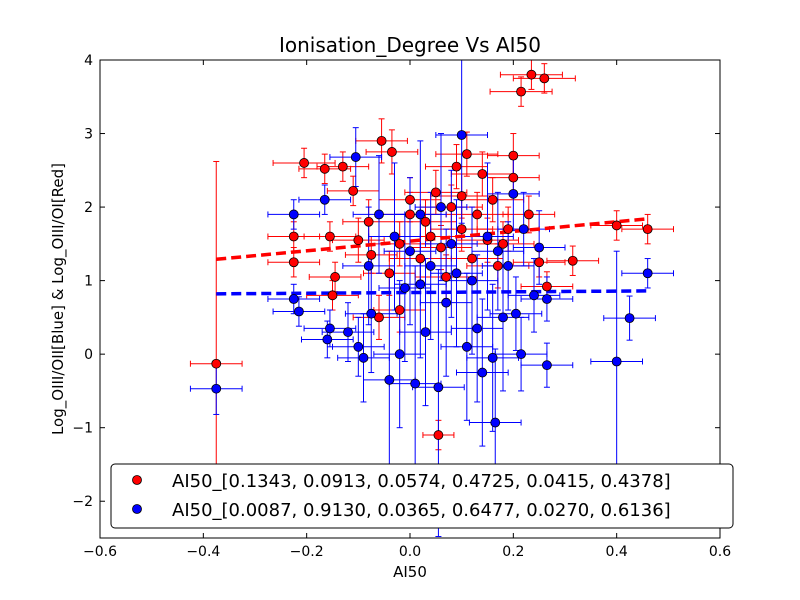 The image size is (800, 600). I want to click on x-tick-label: 0.6, so click(720, 552).